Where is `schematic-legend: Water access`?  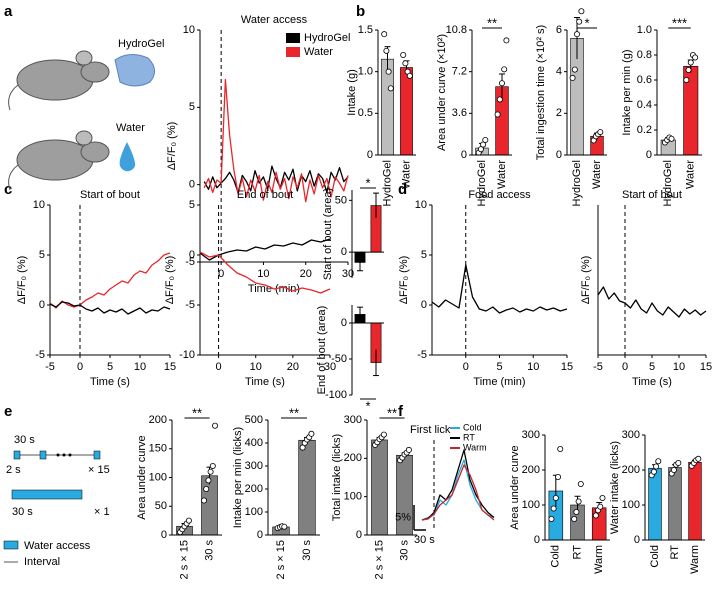 schematic-legend: Water access is located at coordinates (57, 546).